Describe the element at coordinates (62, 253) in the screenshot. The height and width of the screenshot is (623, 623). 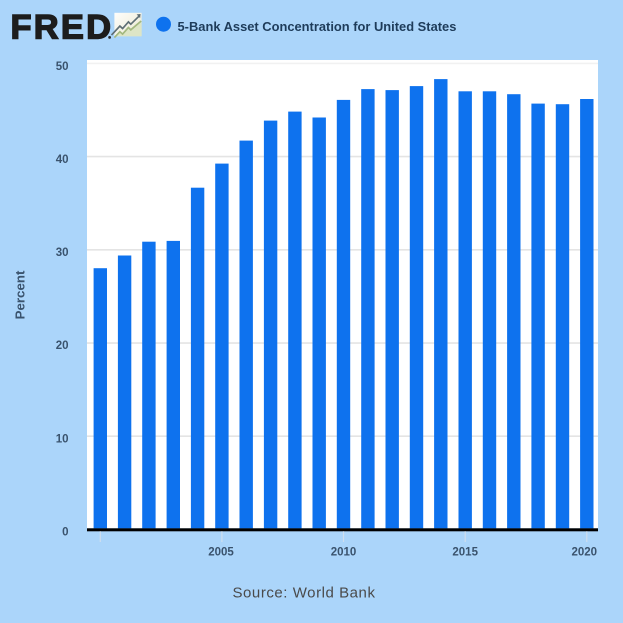
I see `svg-text: 30` at that location.